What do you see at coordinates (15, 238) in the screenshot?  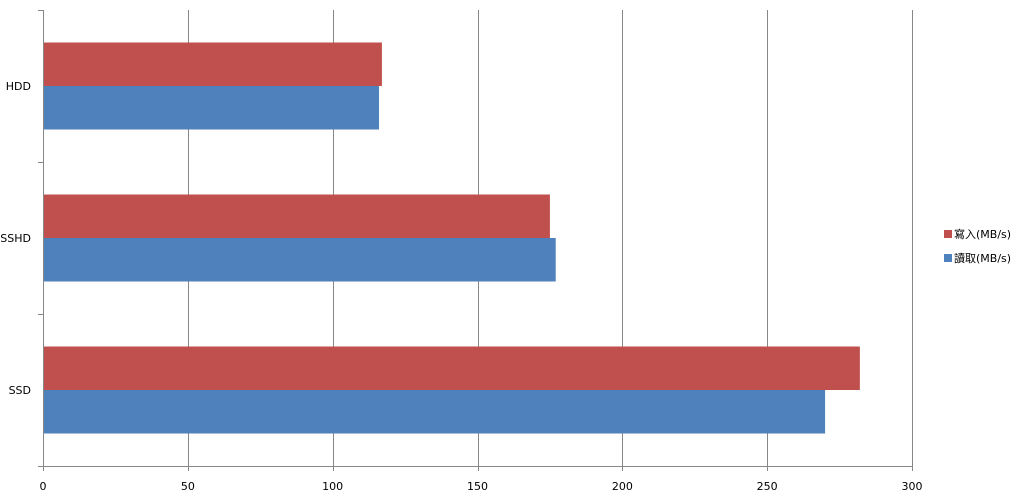 I see `y-tick-label: SSHD` at bounding box center [15, 238].